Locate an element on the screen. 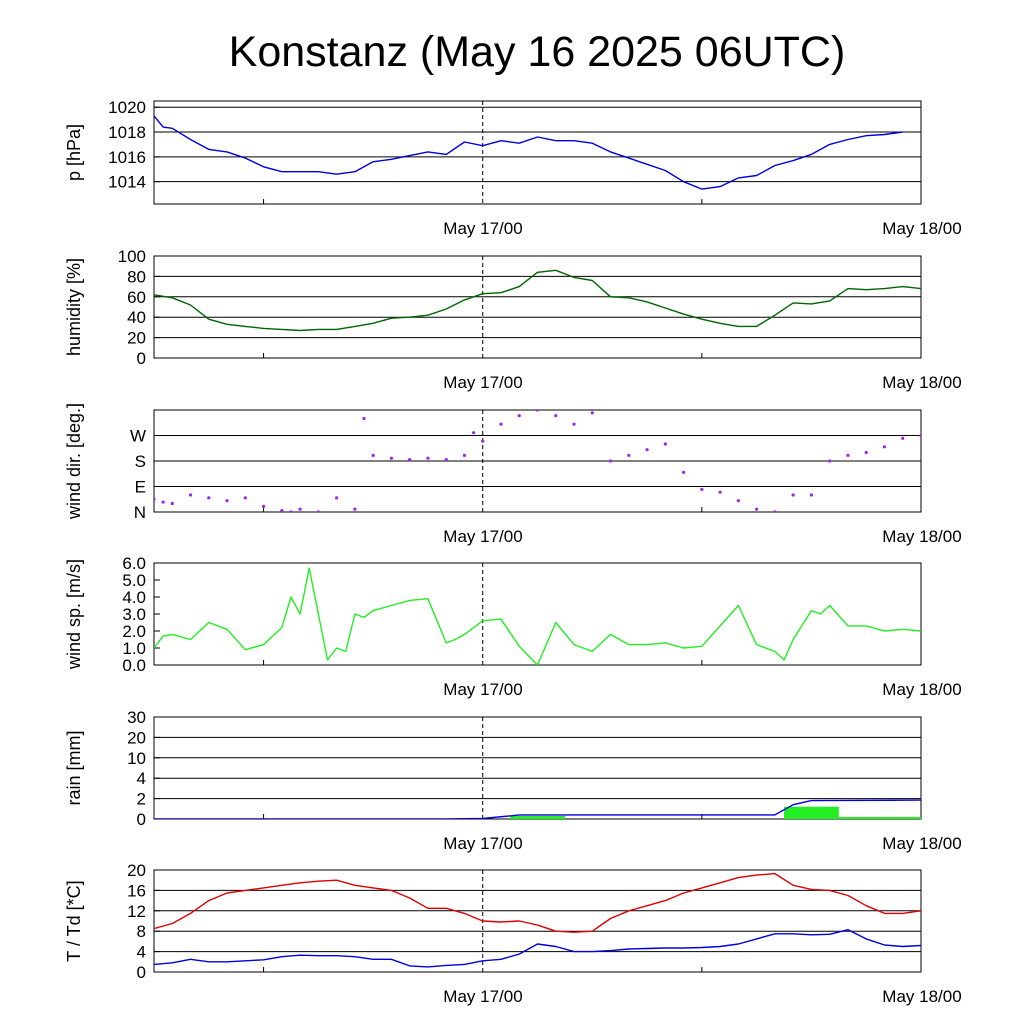 This screenshot has width=1024, height=1024. y-tick-label: 1018 is located at coordinates (127, 132).